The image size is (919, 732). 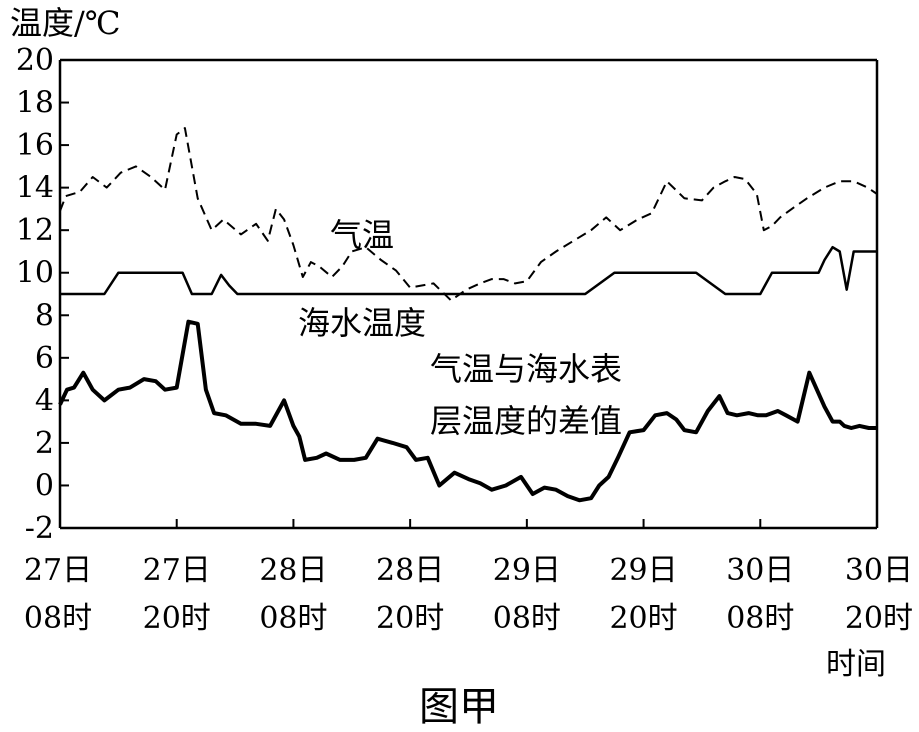 What do you see at coordinates (44, 315) in the screenshot?
I see `y-tick-label: 8` at bounding box center [44, 315].